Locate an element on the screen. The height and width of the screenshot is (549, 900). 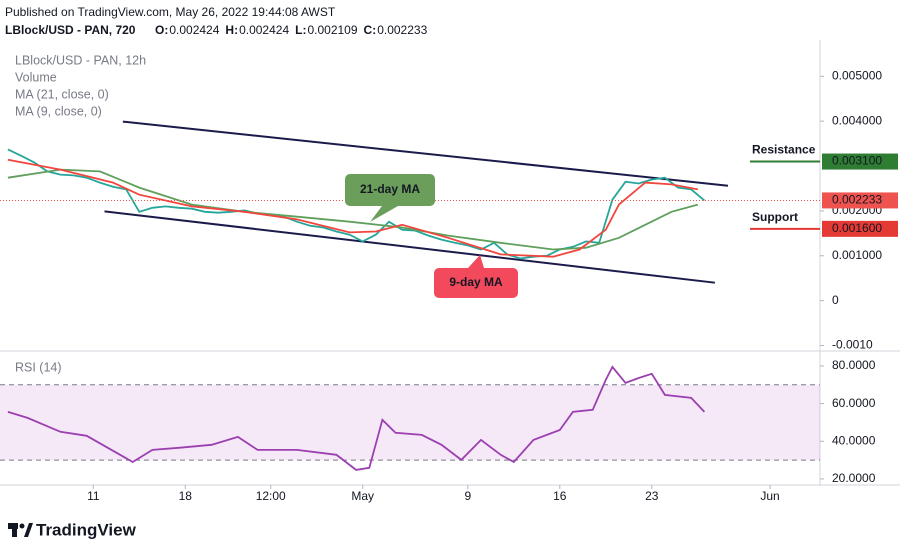
legend: Volume is located at coordinates (36, 77).